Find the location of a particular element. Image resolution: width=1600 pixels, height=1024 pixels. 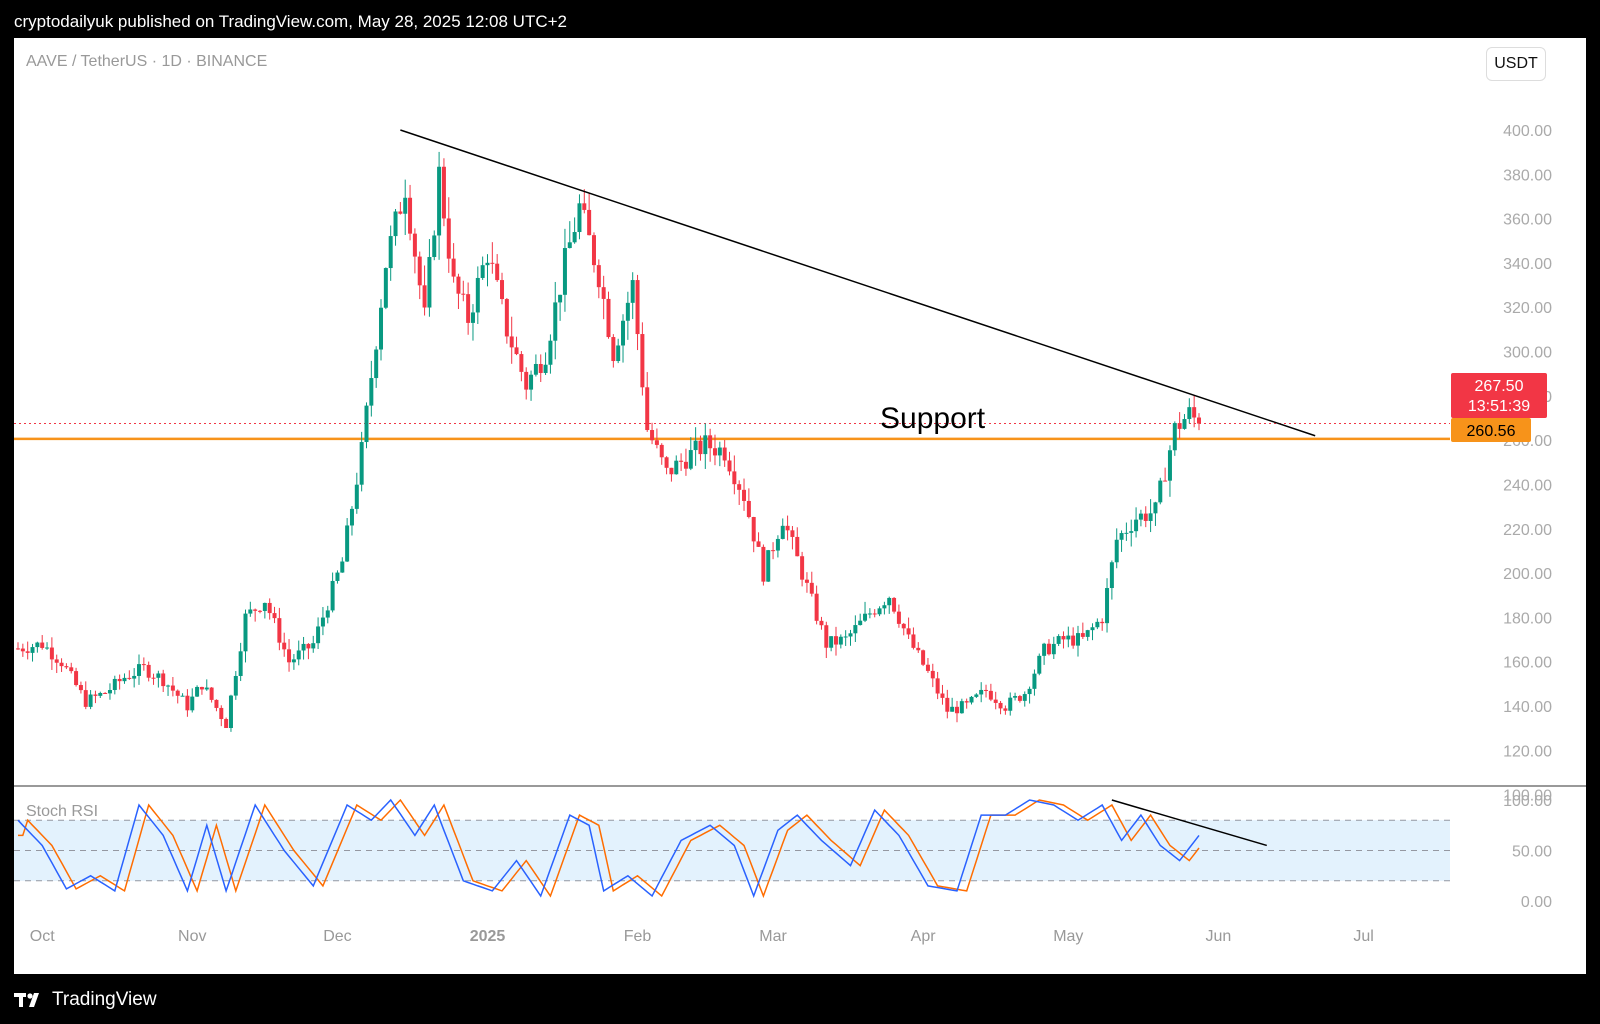

currency-button: USDT is located at coordinates (1516, 64).